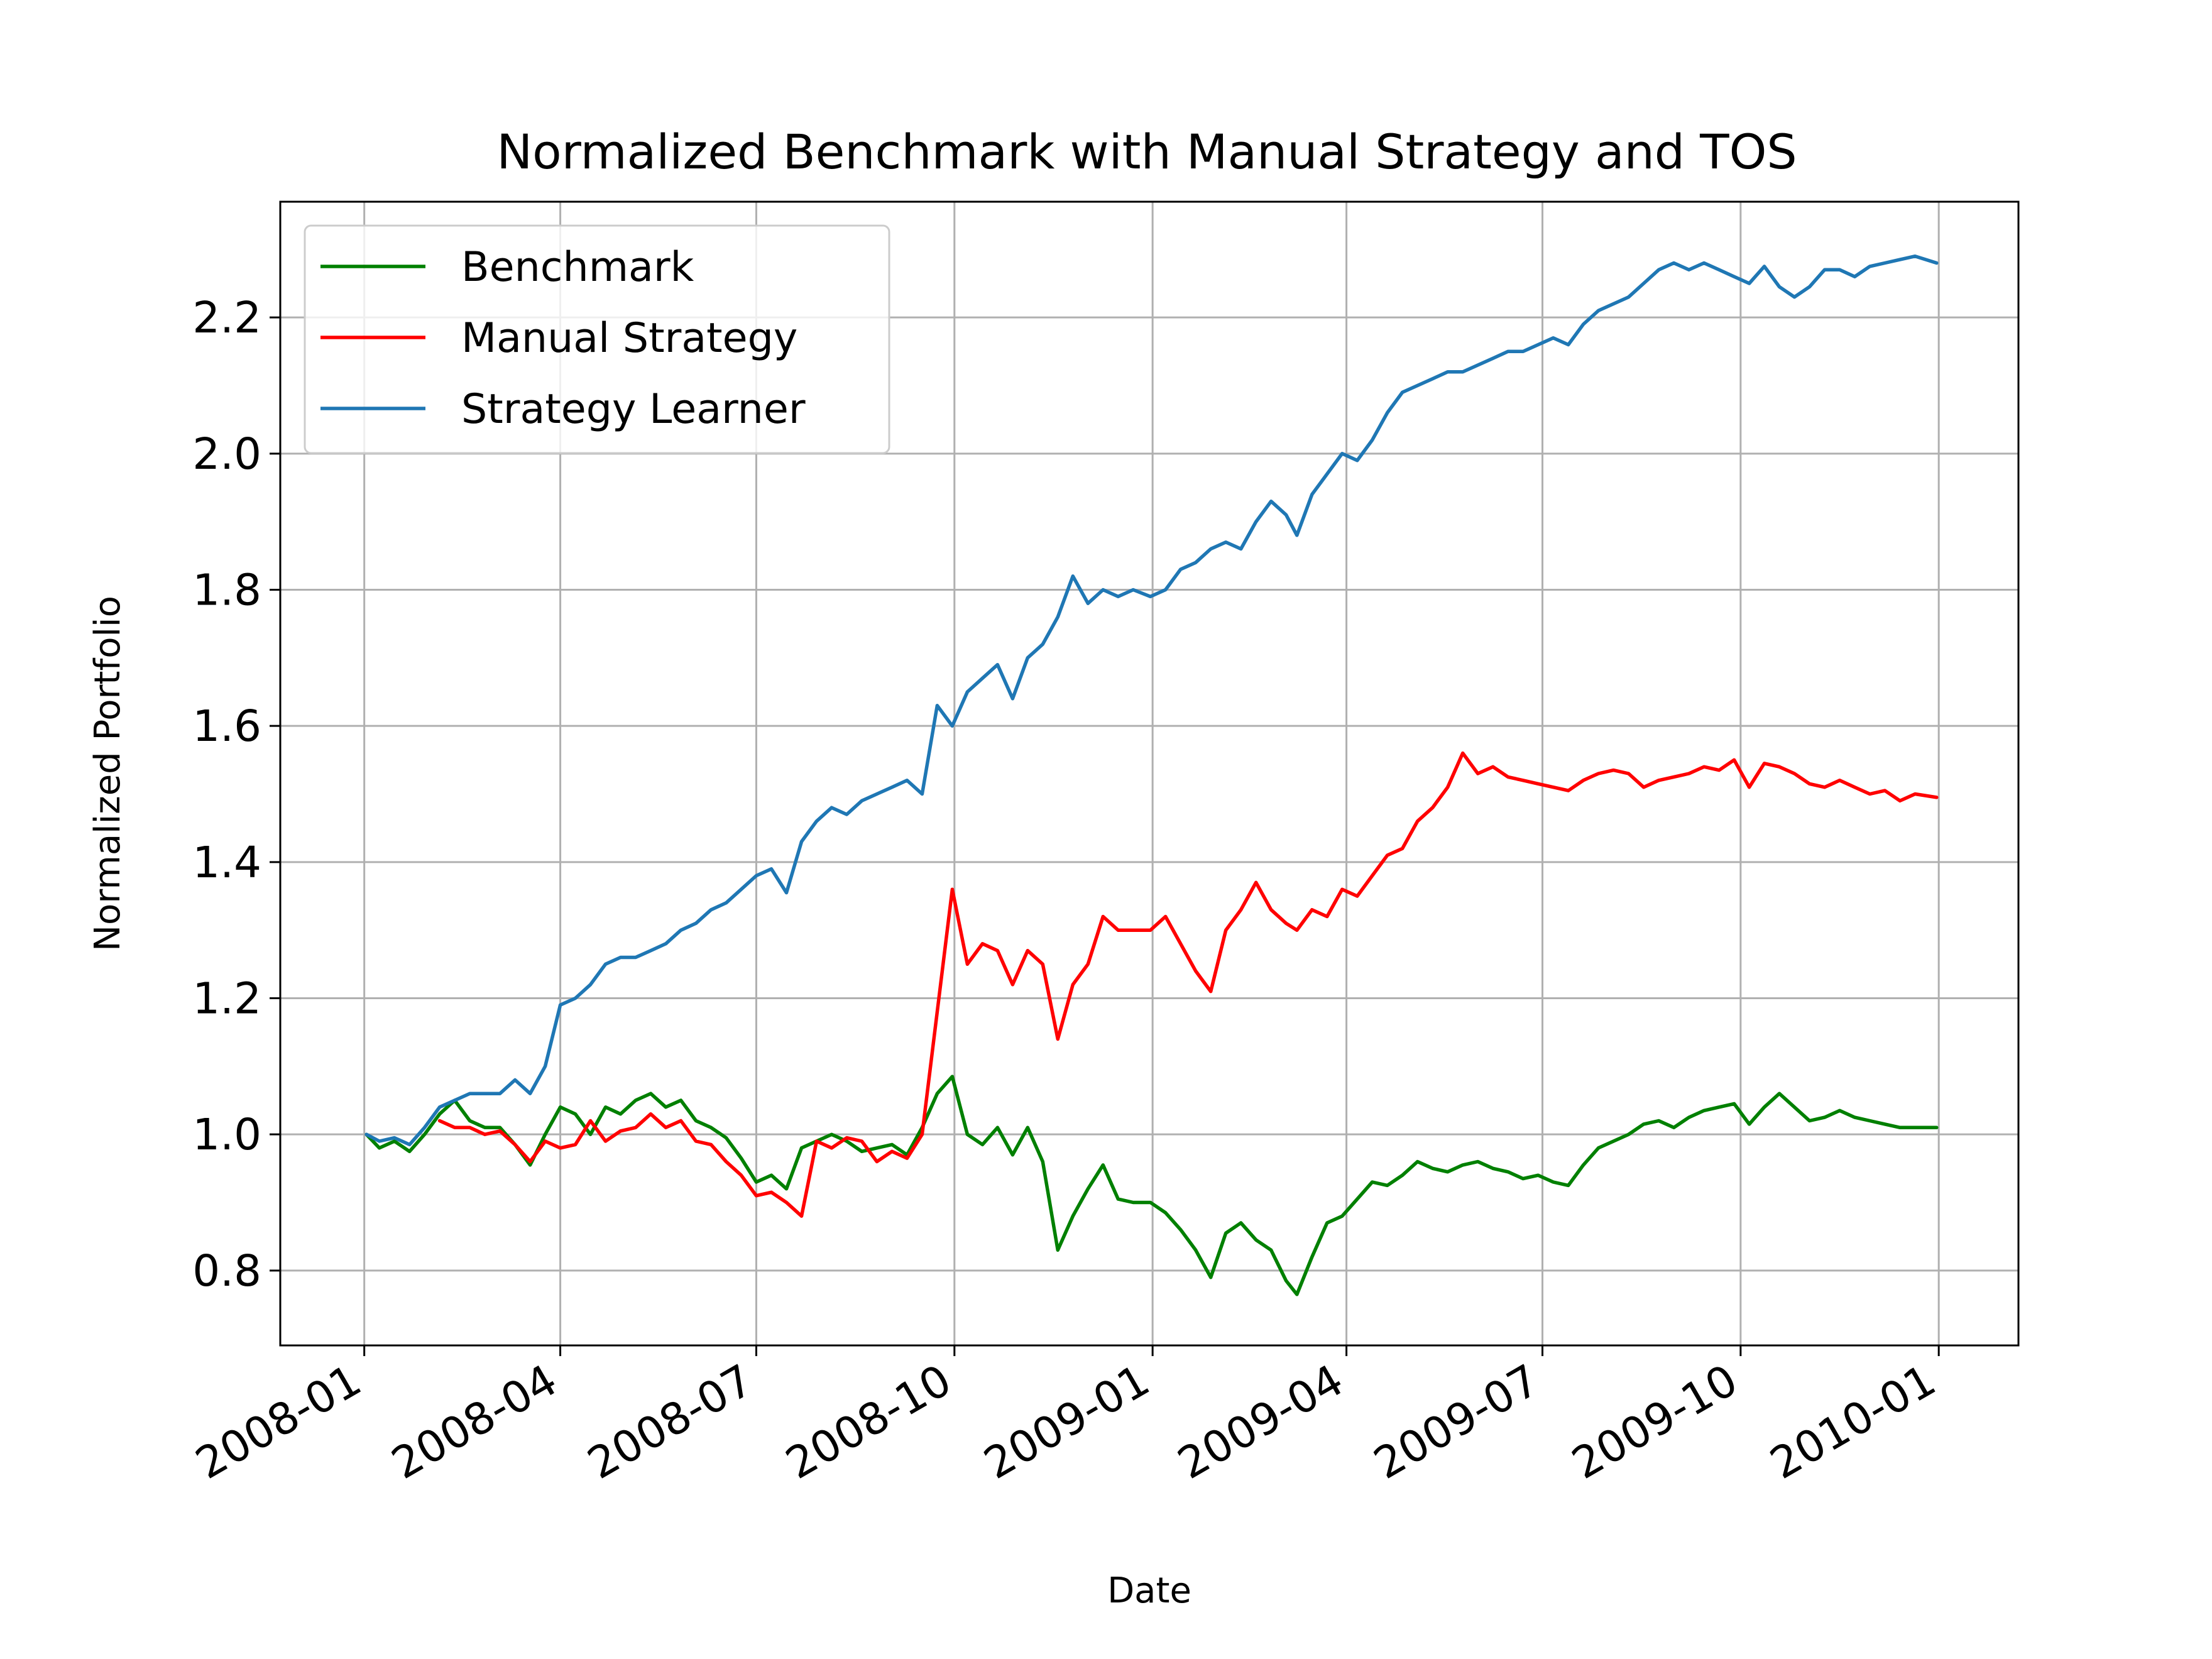 The image size is (2212, 1659). Describe the element at coordinates (226, 999) in the screenshot. I see `y-tick-label: 1.2` at that location.